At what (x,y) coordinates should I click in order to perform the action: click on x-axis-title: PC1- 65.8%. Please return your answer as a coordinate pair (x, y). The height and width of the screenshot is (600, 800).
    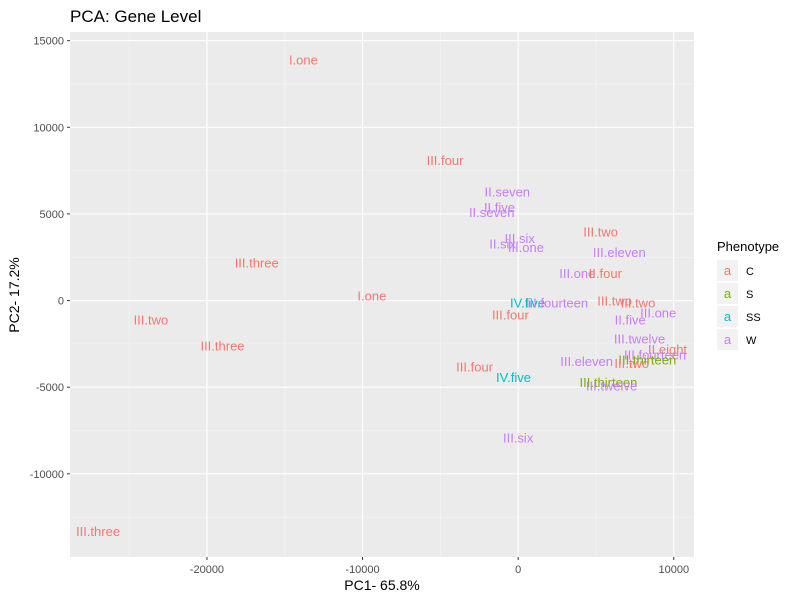
    Looking at the image, I should click on (381, 585).